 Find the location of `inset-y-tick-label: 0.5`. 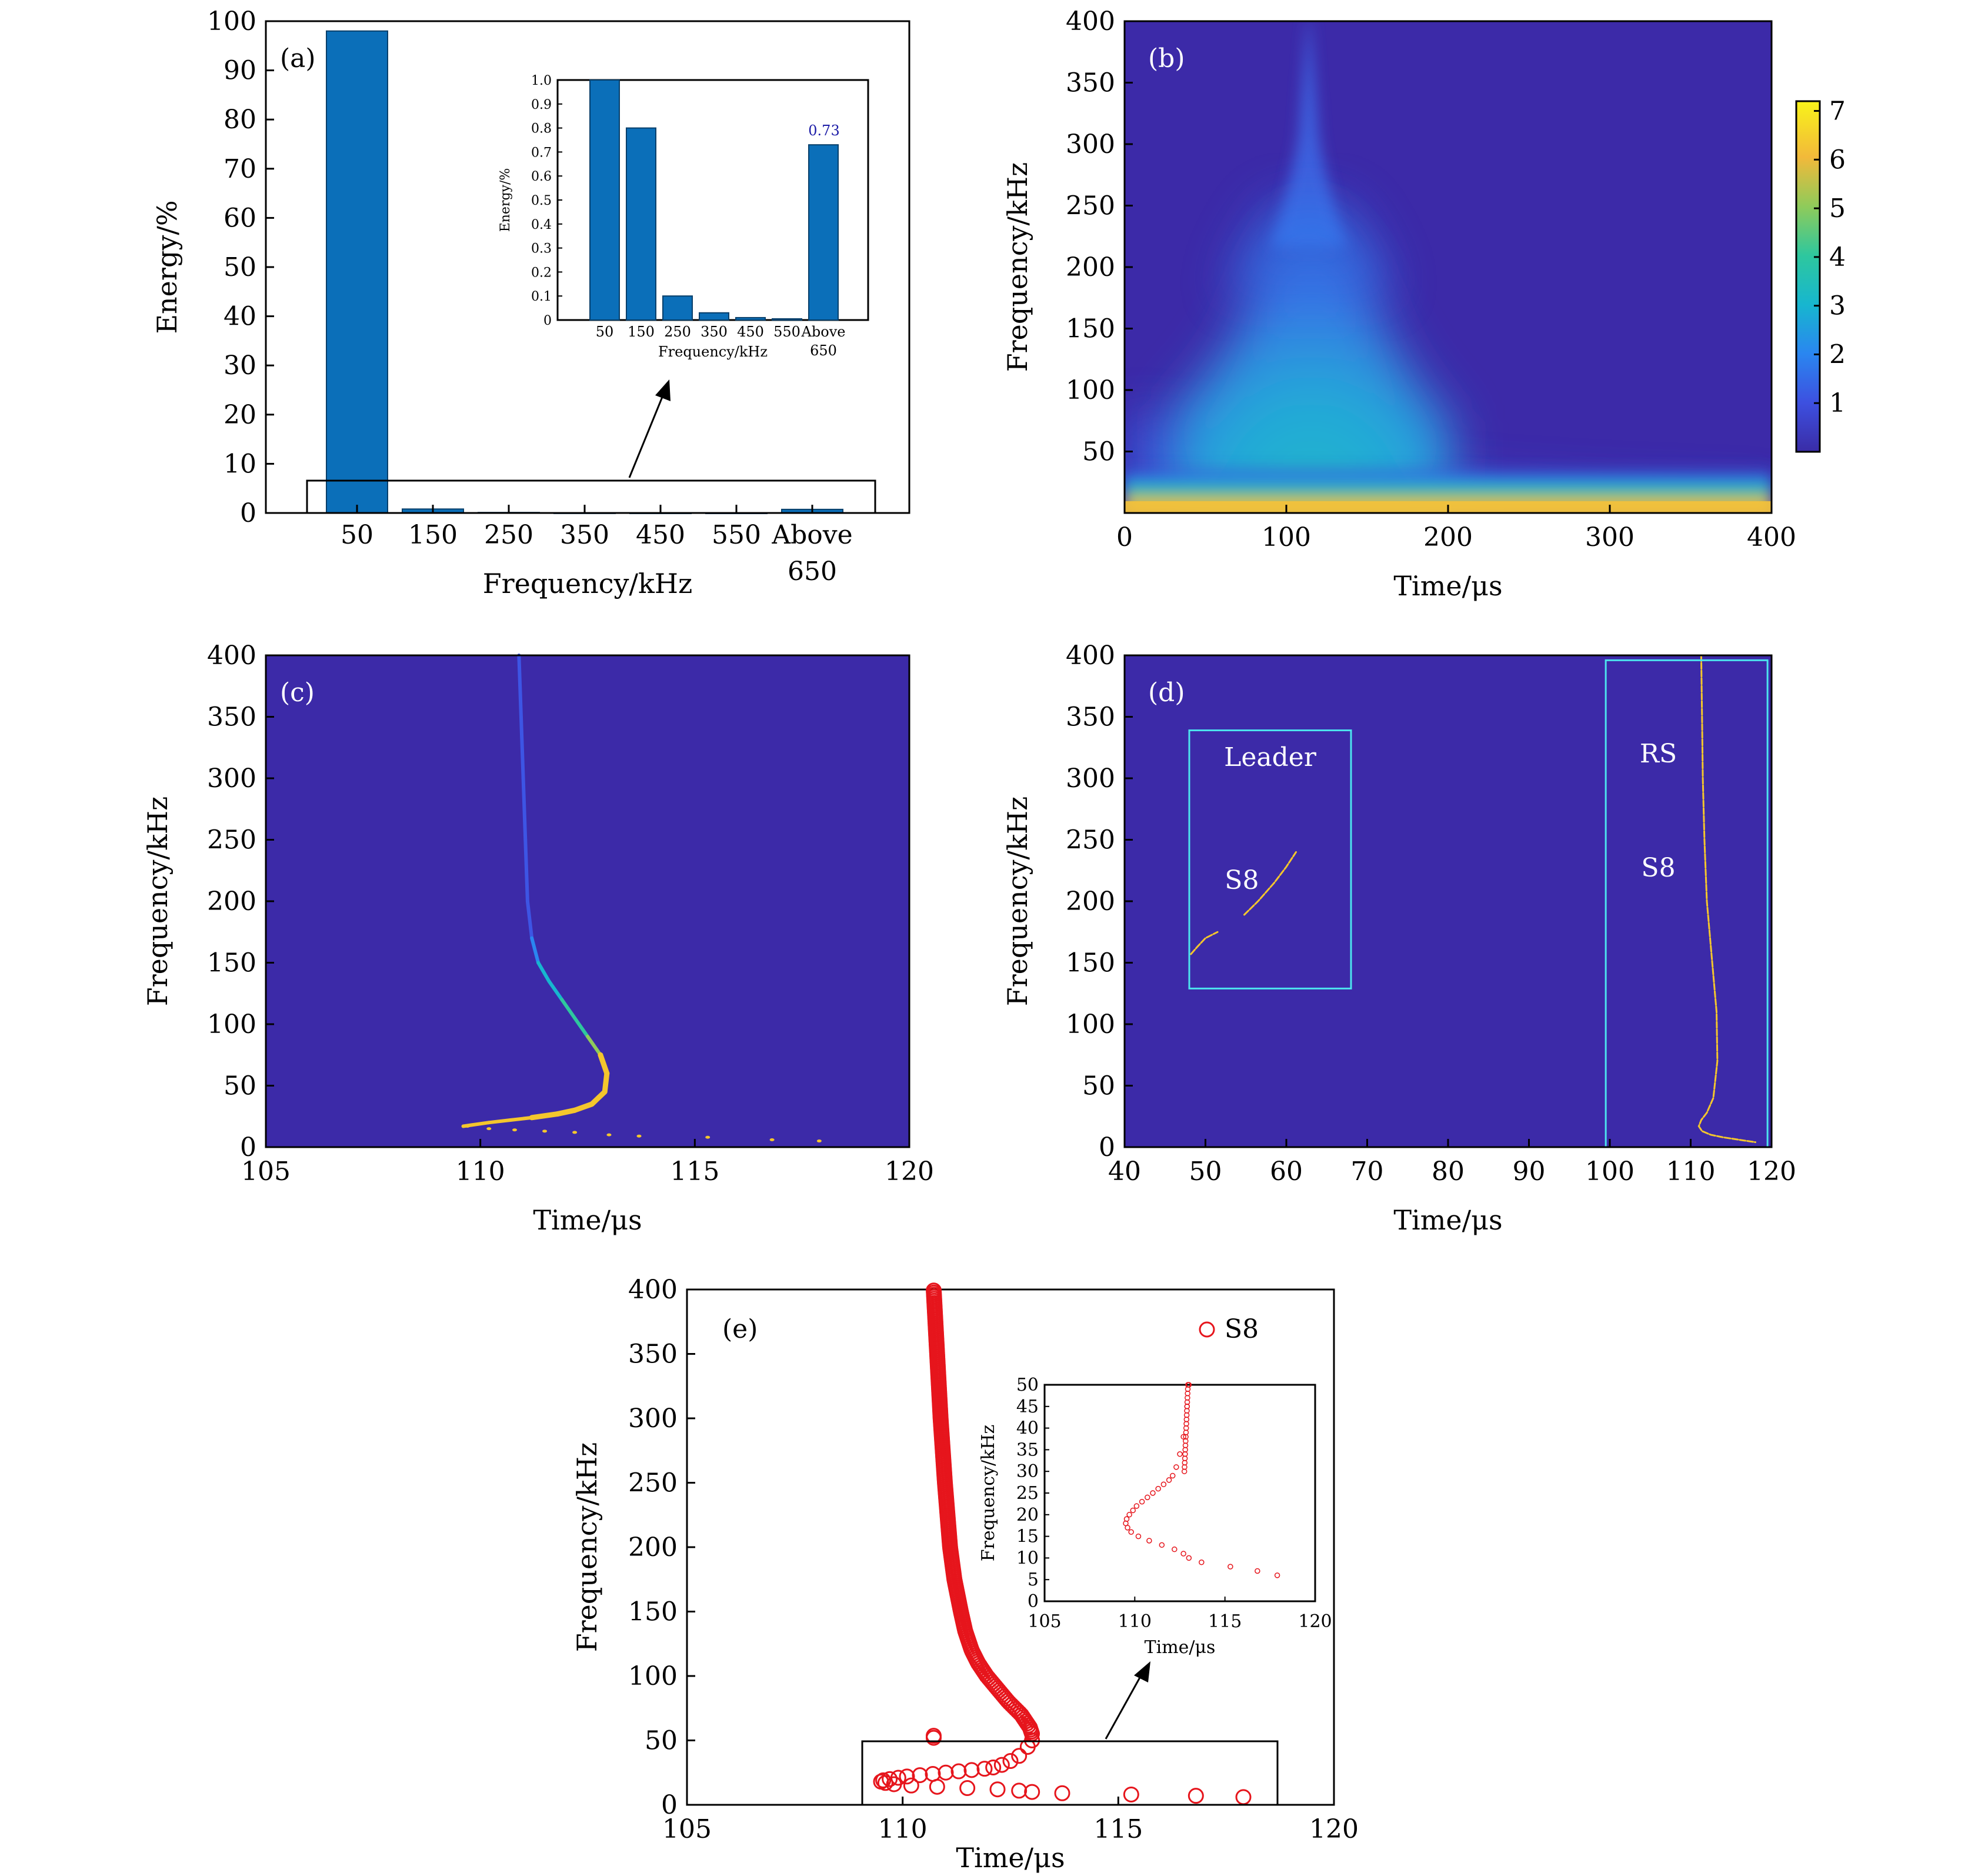

inset-y-tick-label: 0.5 is located at coordinates (541, 201).